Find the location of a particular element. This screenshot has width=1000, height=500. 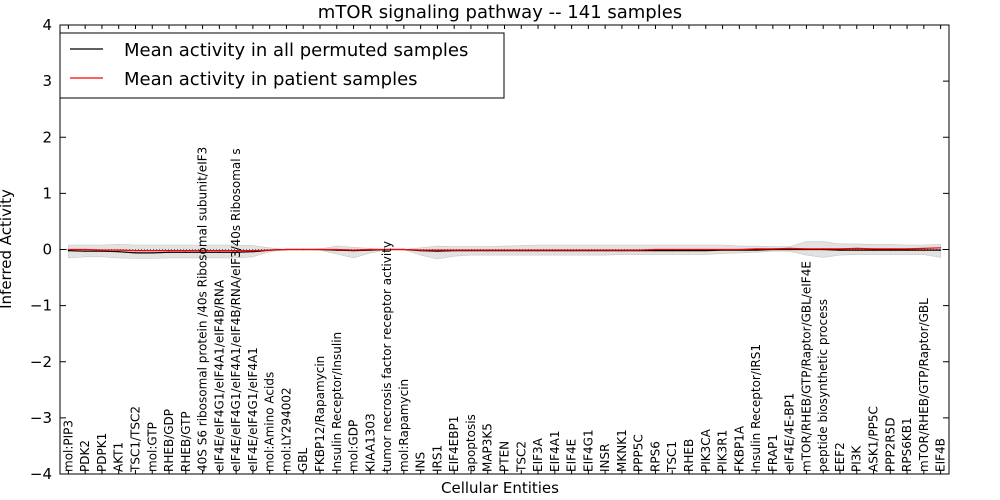

x-tick-label: MAP3K5 is located at coordinates (488, 447).